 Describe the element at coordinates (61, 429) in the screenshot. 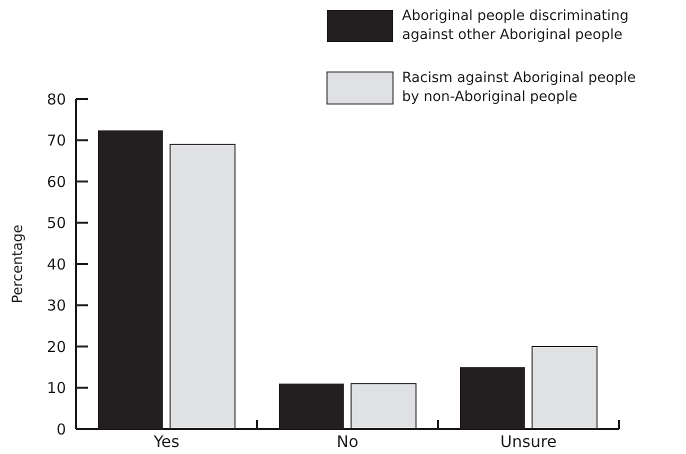

I see `y-tick-label: 0` at that location.